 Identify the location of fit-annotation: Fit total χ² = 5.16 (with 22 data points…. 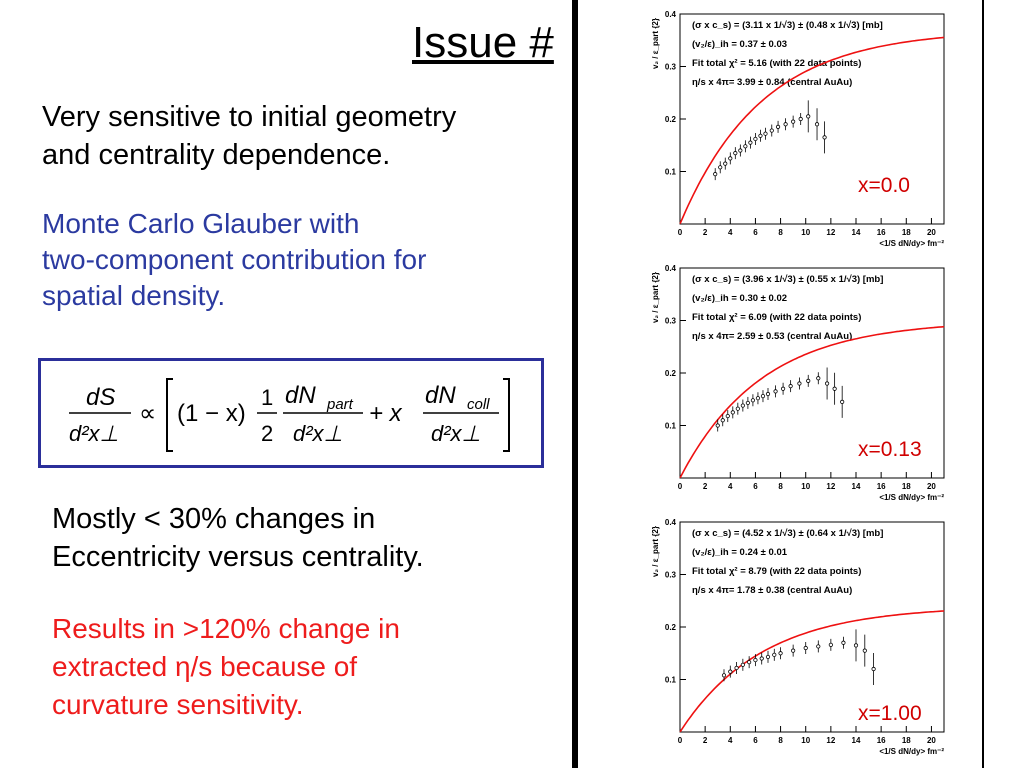
(776, 63).